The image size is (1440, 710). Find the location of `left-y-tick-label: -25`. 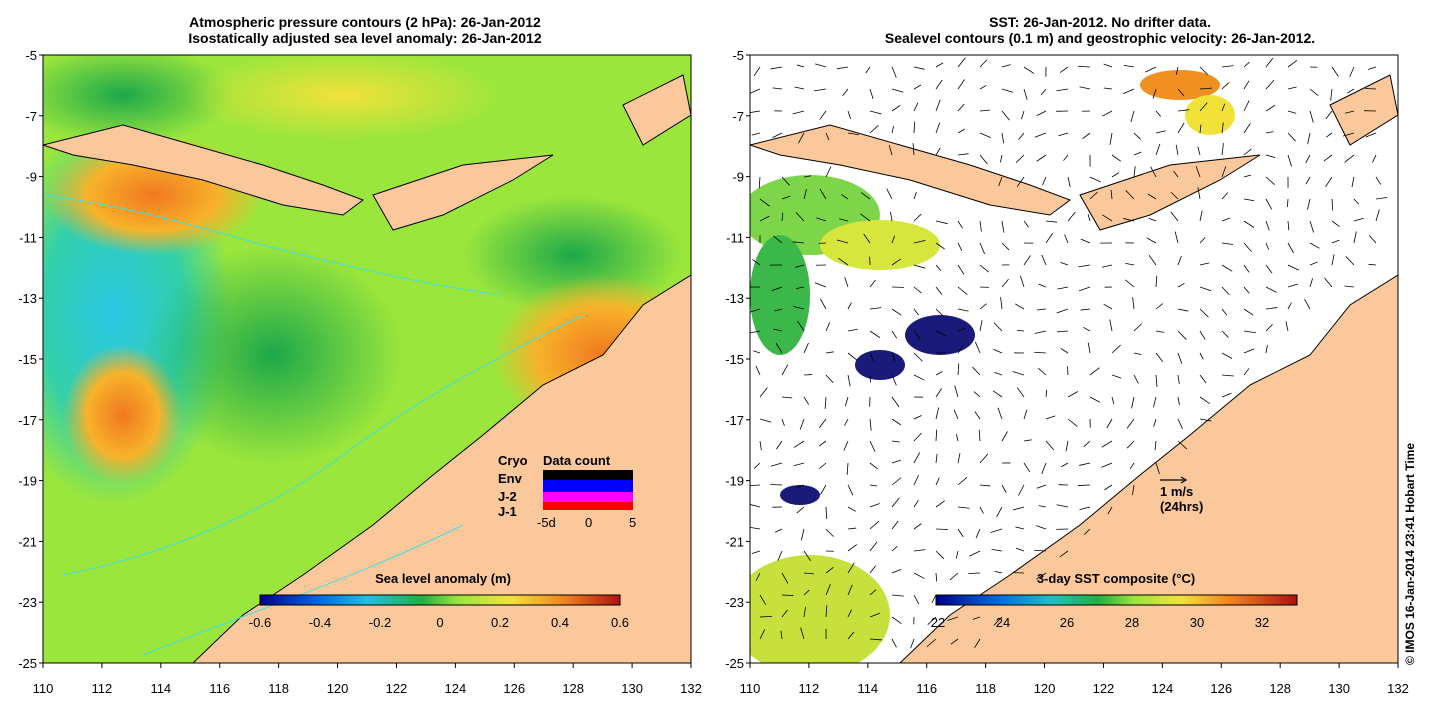

left-y-tick-label: -25 is located at coordinates (27, 663).